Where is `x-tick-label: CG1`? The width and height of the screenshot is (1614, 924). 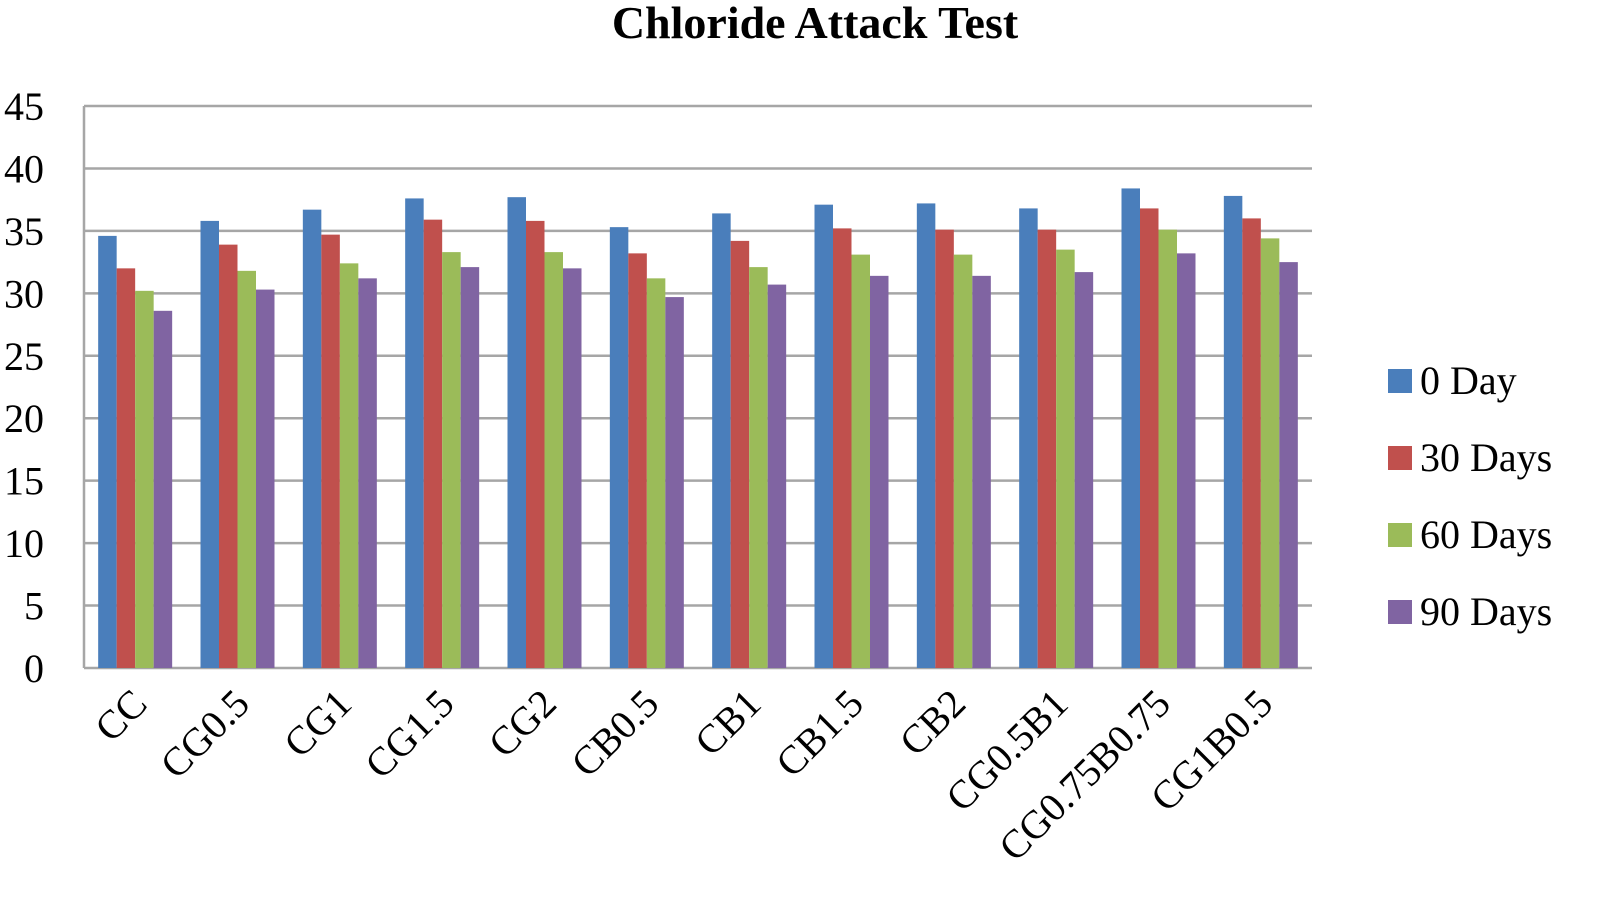
x-tick-label: CG1 is located at coordinates (317, 723).